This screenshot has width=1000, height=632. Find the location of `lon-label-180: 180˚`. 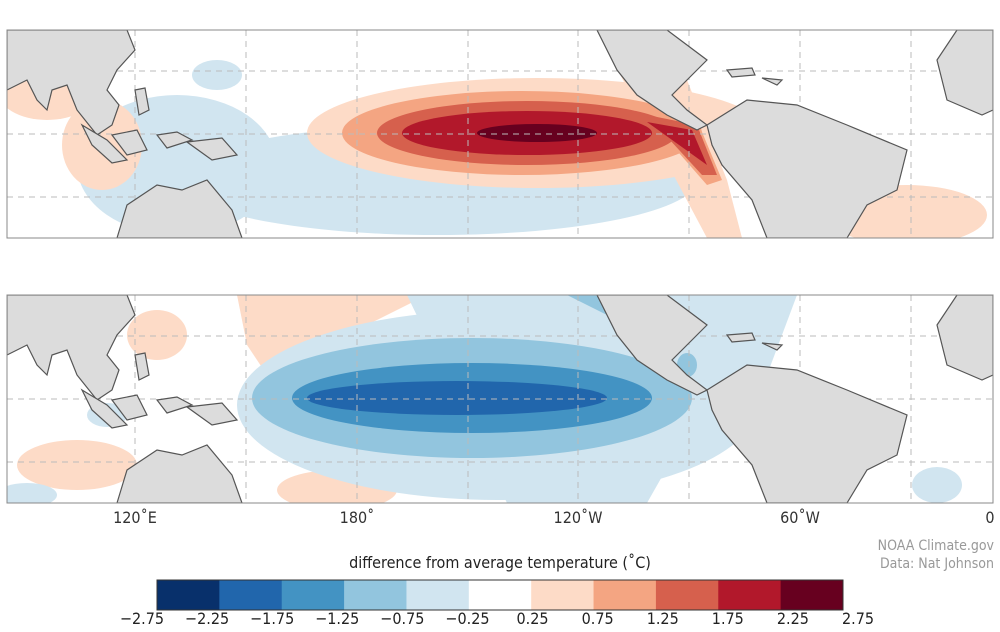

lon-label-180: 180˚ is located at coordinates (357, 517).